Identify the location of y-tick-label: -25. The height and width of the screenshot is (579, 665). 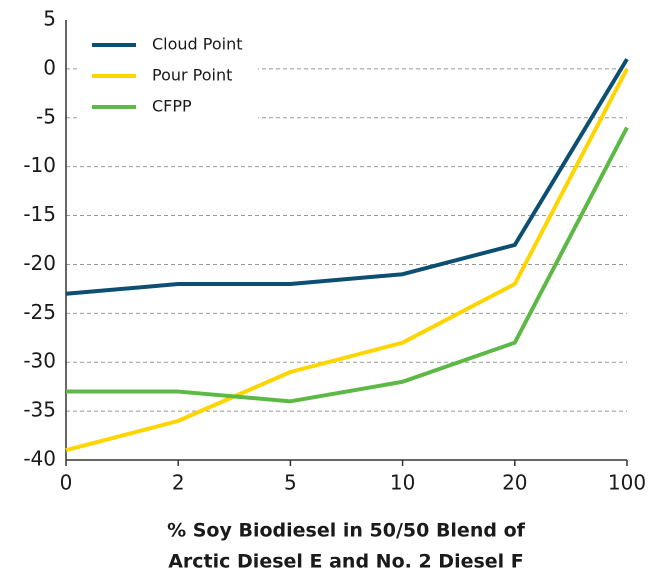
(39, 312).